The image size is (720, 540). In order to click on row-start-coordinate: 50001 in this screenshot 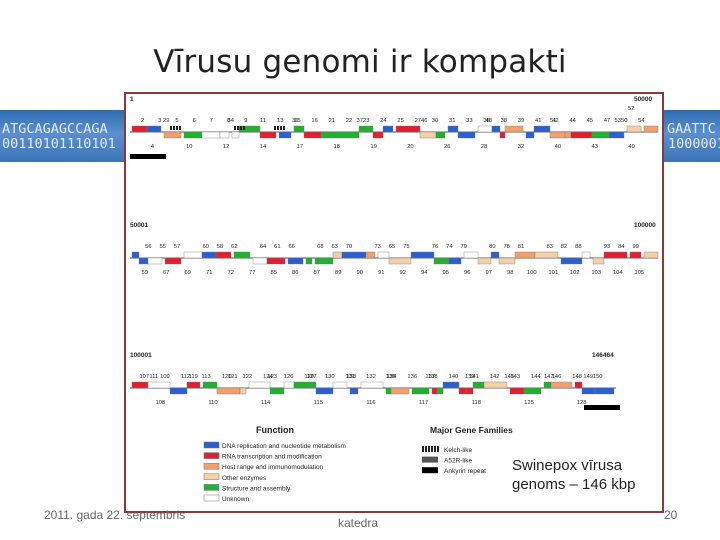, I will do `click(139, 225)`.